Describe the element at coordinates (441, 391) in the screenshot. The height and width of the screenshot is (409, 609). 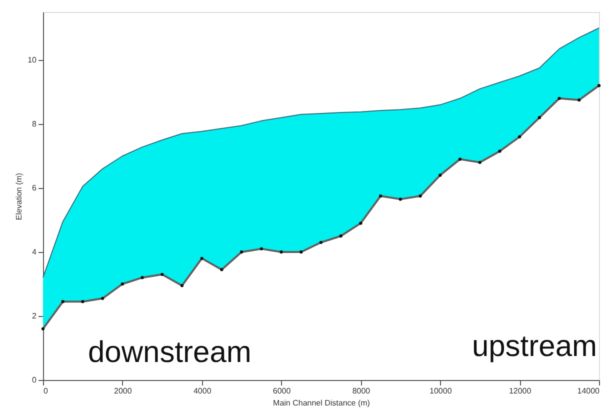
I see `x-tick-label: 10000` at that location.